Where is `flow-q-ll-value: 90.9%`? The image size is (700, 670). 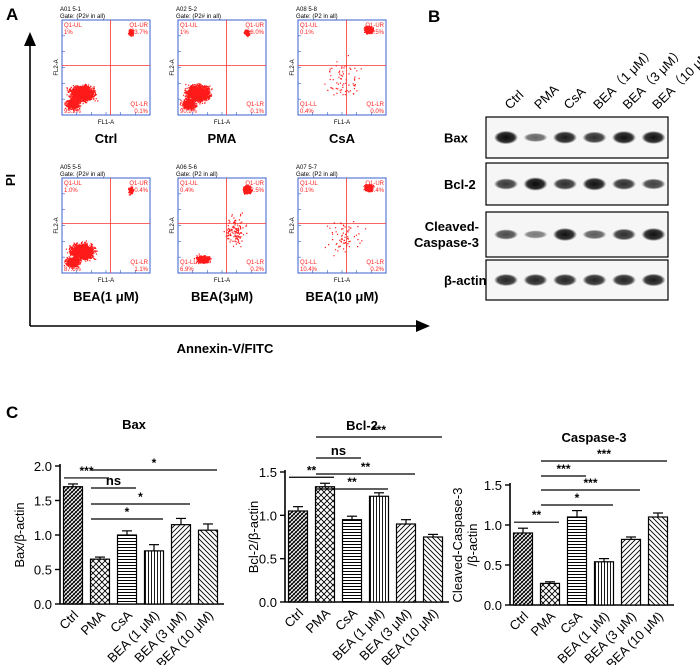
flow-q-ll-value: 90.9% is located at coordinates (189, 112).